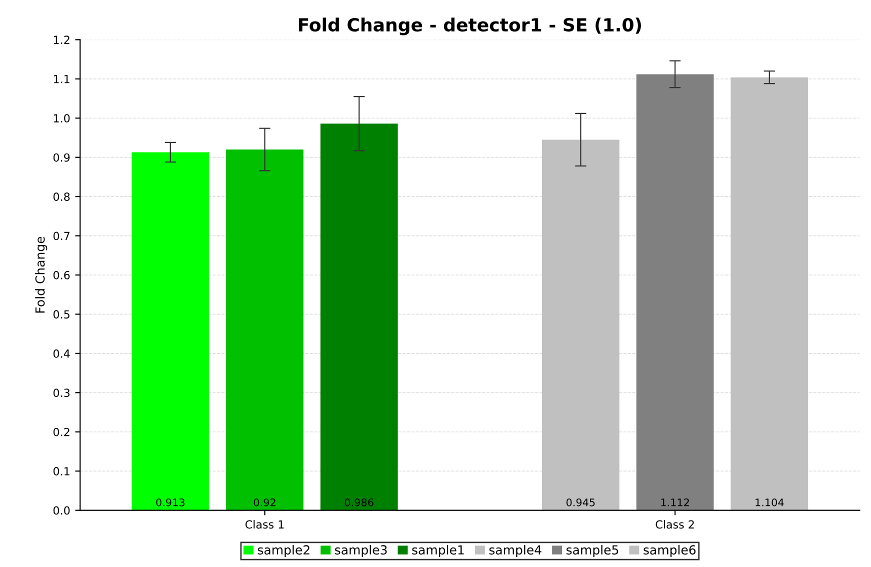  Describe the element at coordinates (515, 551) in the screenshot. I see `legend-label: sample4` at that location.